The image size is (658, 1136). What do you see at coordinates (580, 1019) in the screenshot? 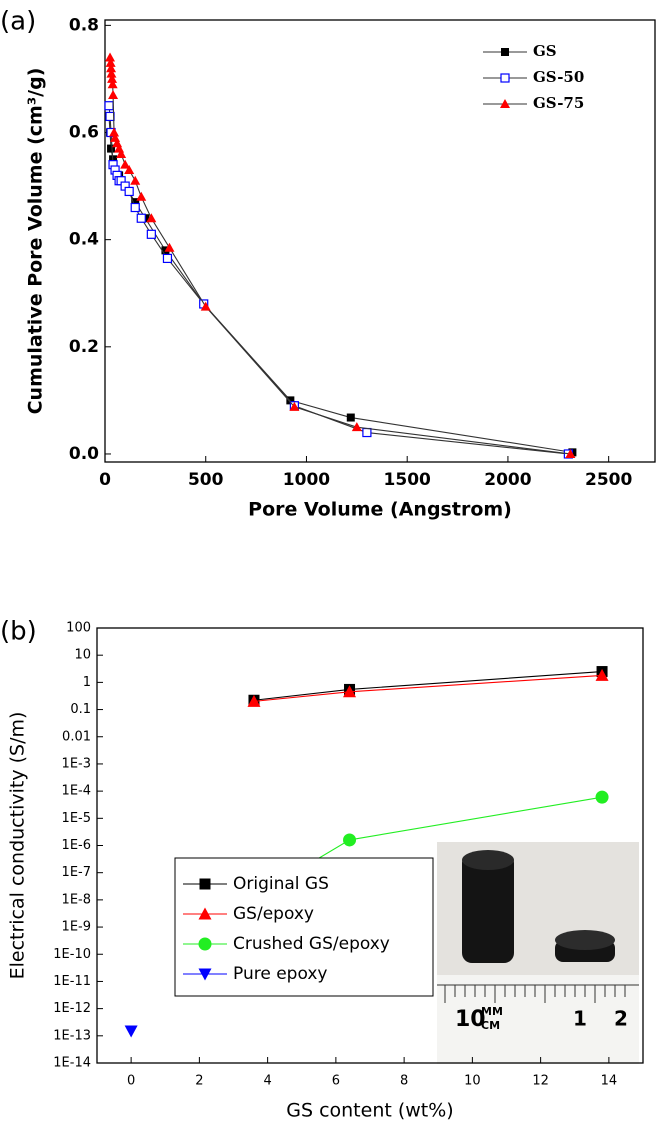
I see `inset-label: 1` at bounding box center [580, 1019].